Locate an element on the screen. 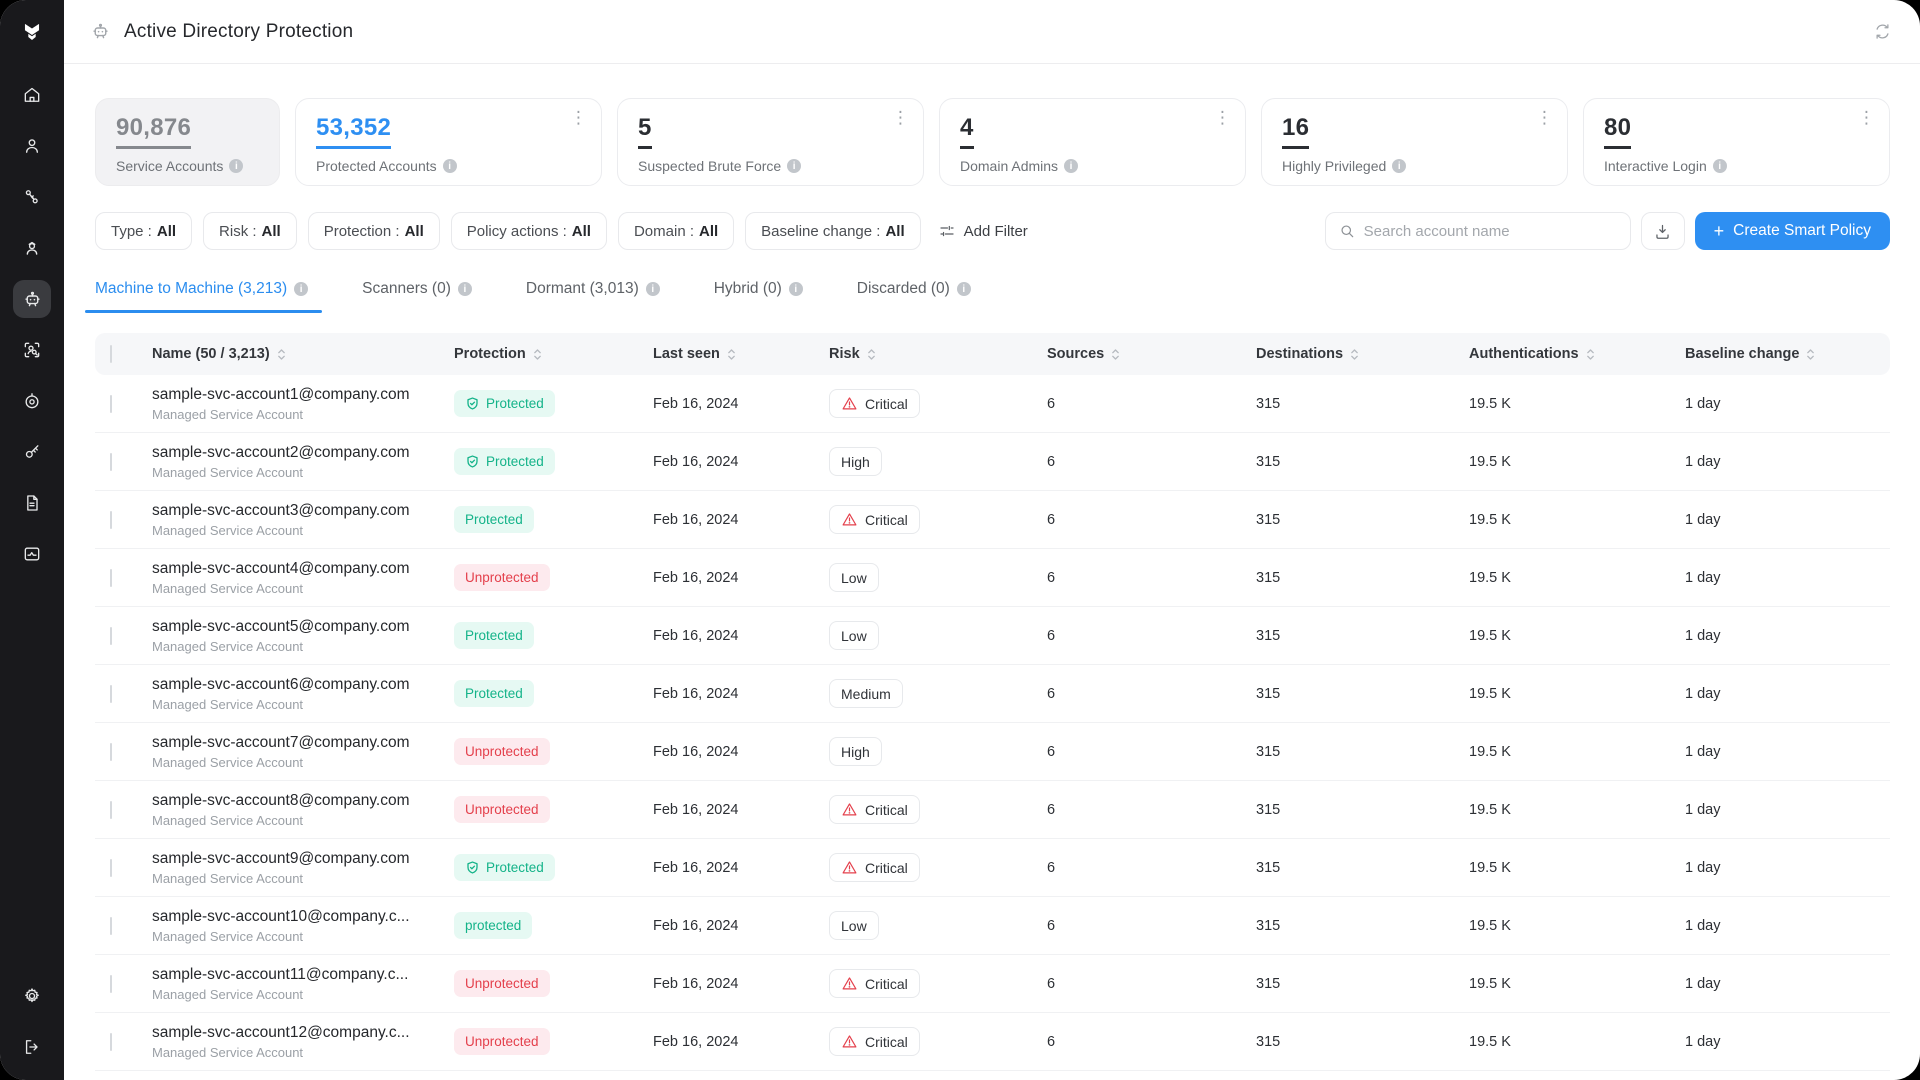 The width and height of the screenshot is (1920, 1080). stat-card-domain-admins: 4 Domain Admins i ⋮ is located at coordinates (1092, 142).